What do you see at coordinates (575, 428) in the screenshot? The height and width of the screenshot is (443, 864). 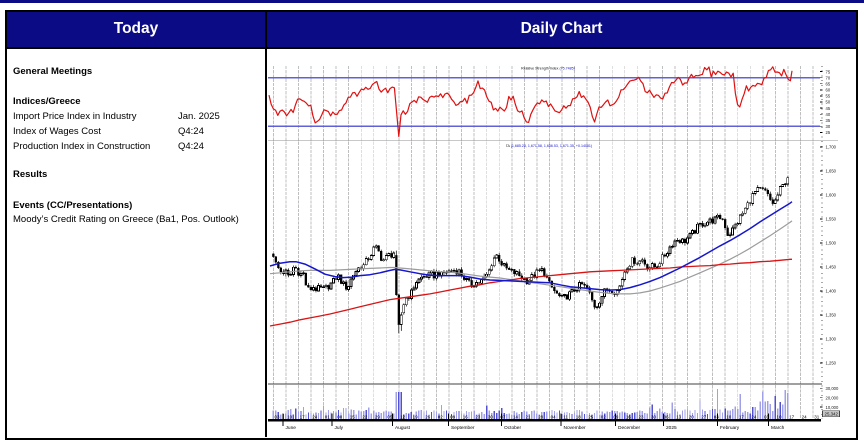 I see `svg-text: November` at bounding box center [575, 428].